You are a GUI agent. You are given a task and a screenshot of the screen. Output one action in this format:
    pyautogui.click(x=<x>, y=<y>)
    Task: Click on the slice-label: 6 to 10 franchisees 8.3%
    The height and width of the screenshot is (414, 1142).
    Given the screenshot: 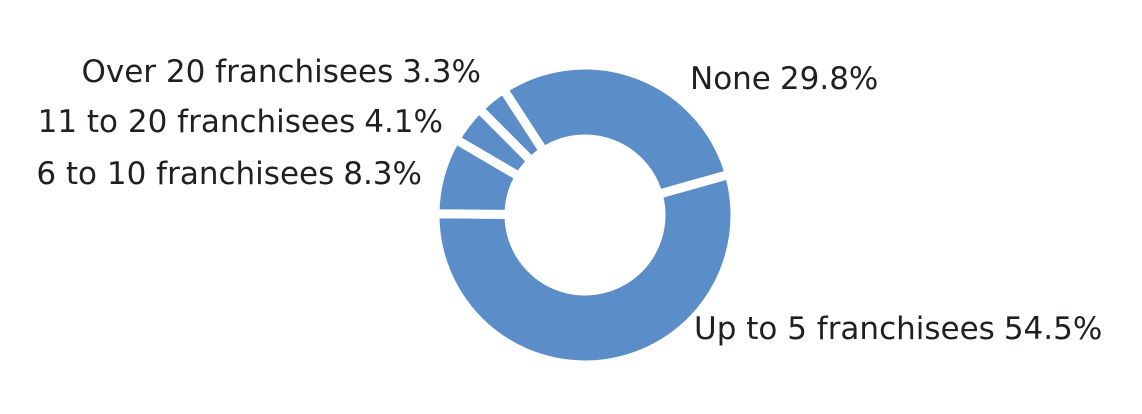 What is the action you would take?
    pyautogui.click(x=229, y=174)
    